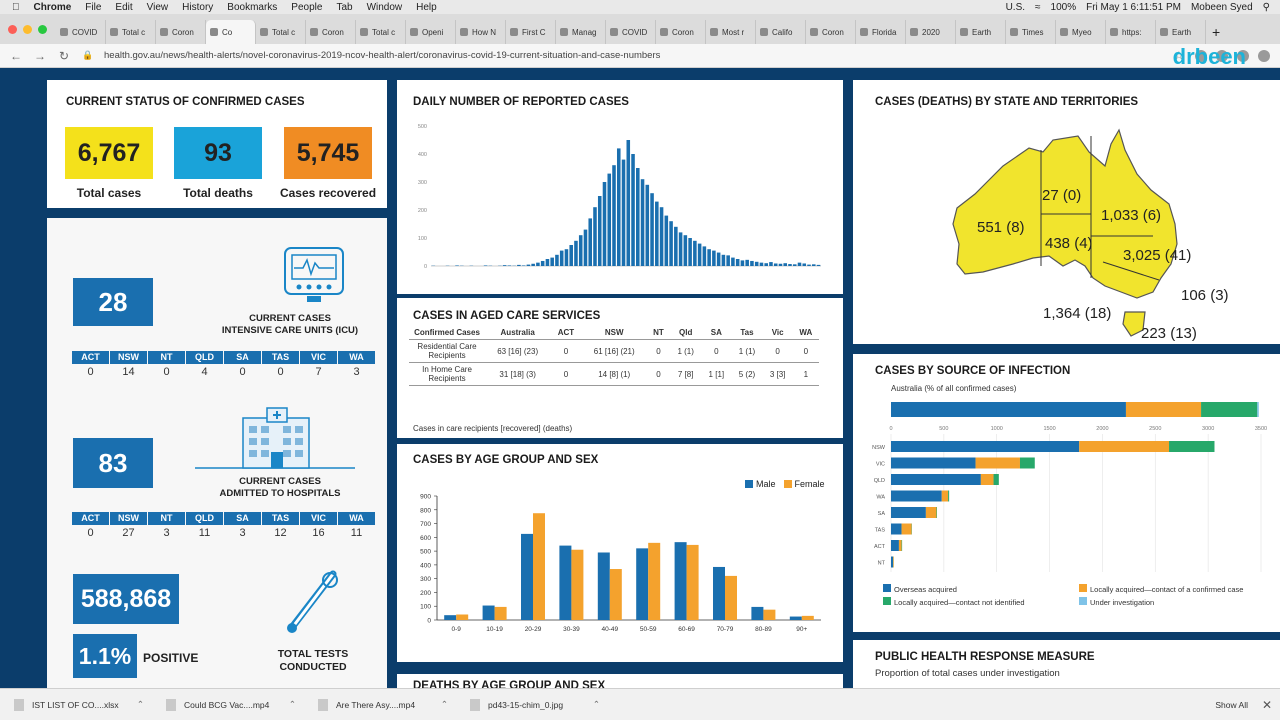  I want to click on download-item: Could BCG Vac....mp4 ⌃, so click(228, 704).